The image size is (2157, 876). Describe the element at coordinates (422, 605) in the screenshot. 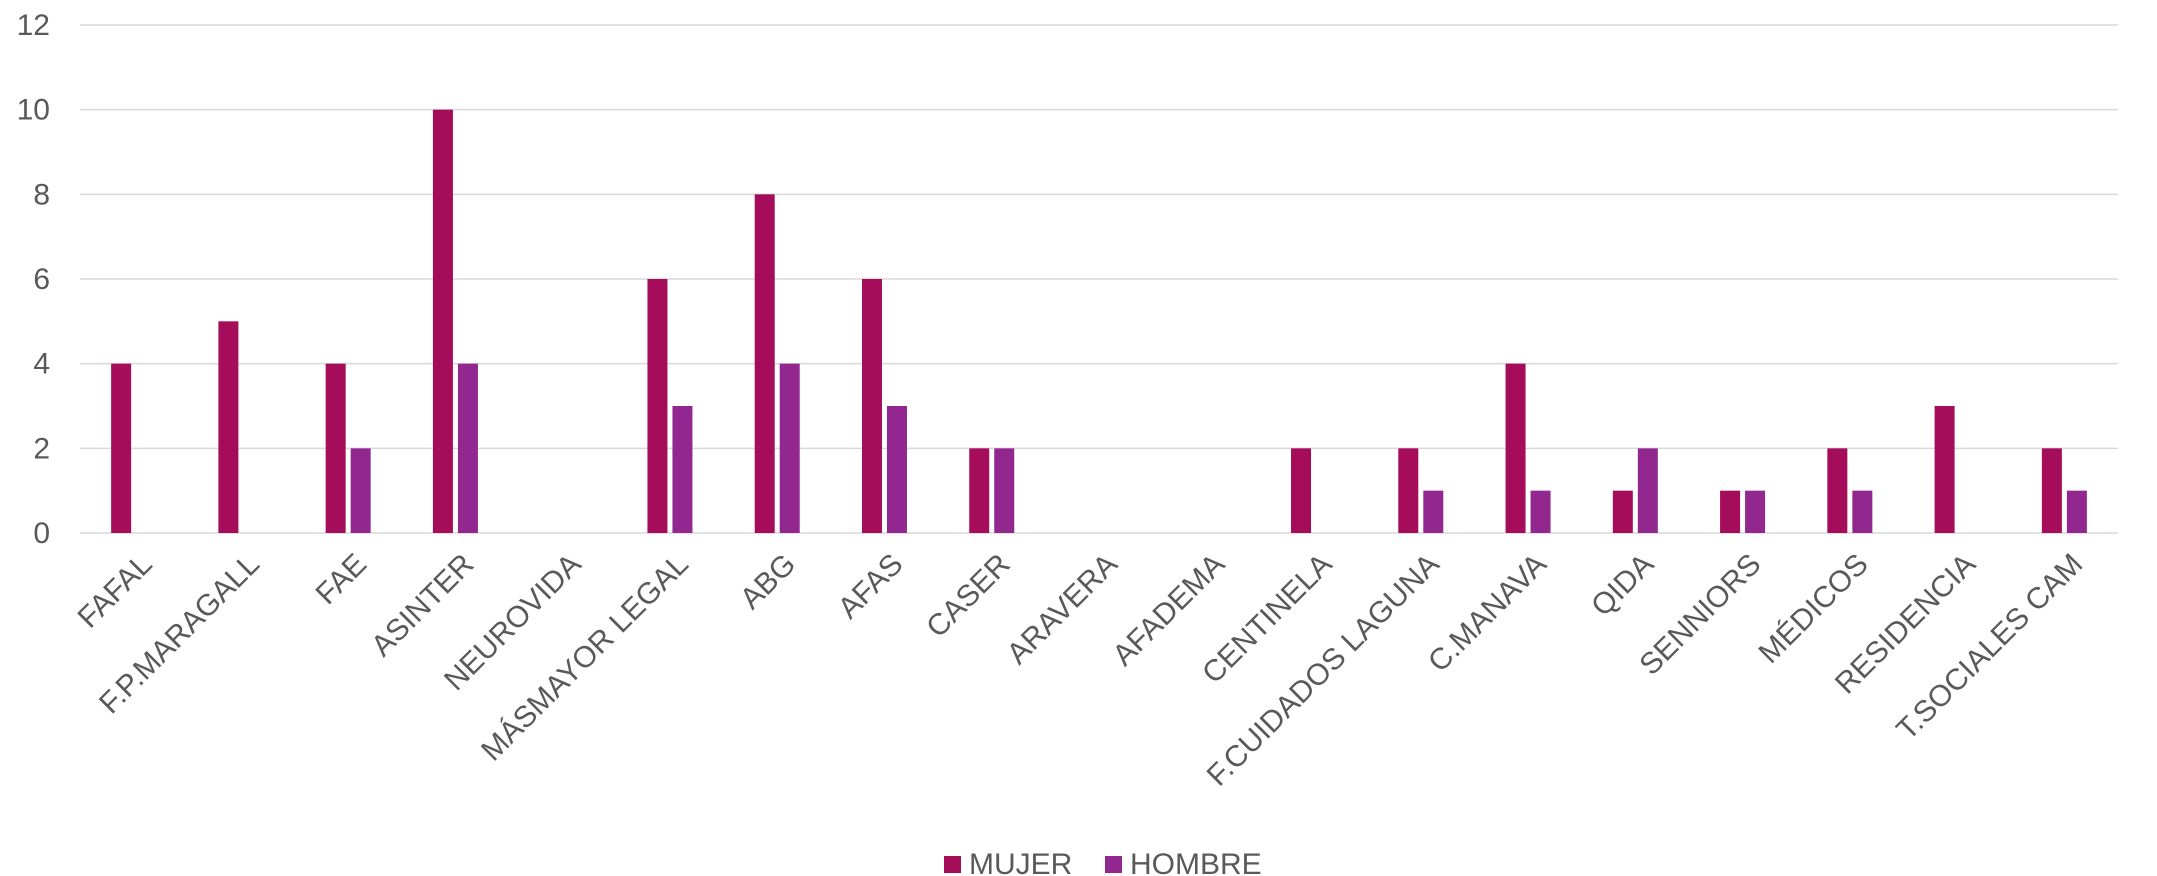

I see `category-label: ASINTER` at that location.